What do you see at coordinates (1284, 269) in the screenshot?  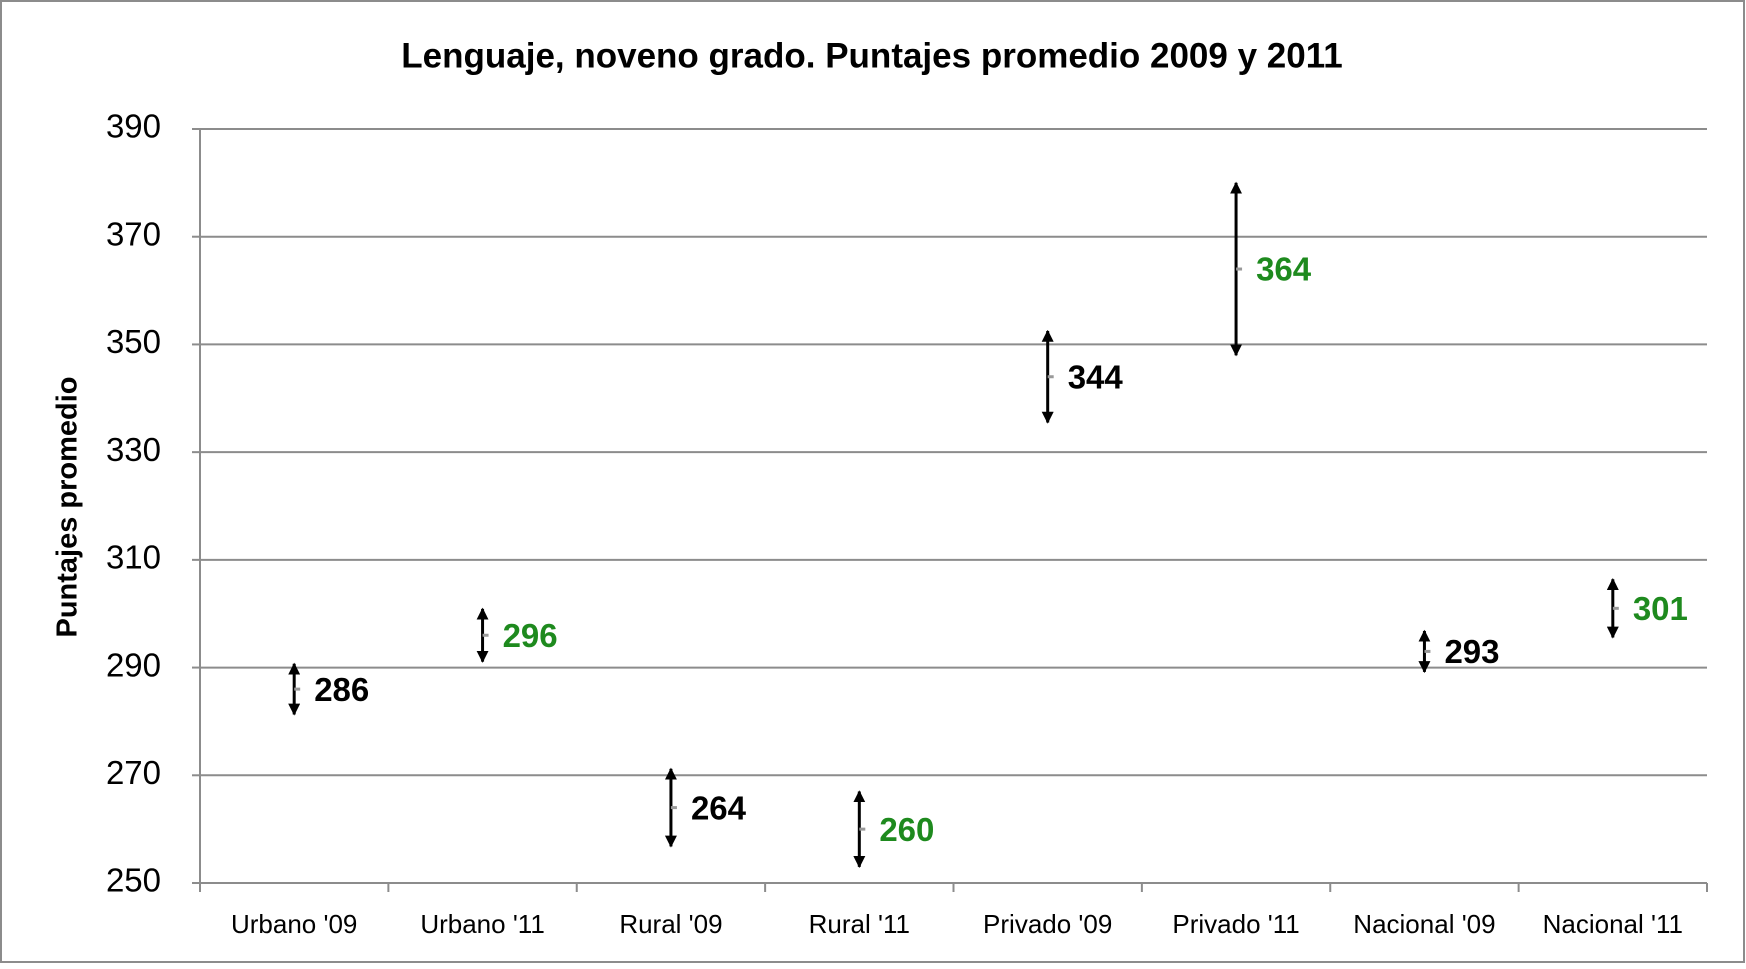 I see `data-label: 364` at bounding box center [1284, 269].